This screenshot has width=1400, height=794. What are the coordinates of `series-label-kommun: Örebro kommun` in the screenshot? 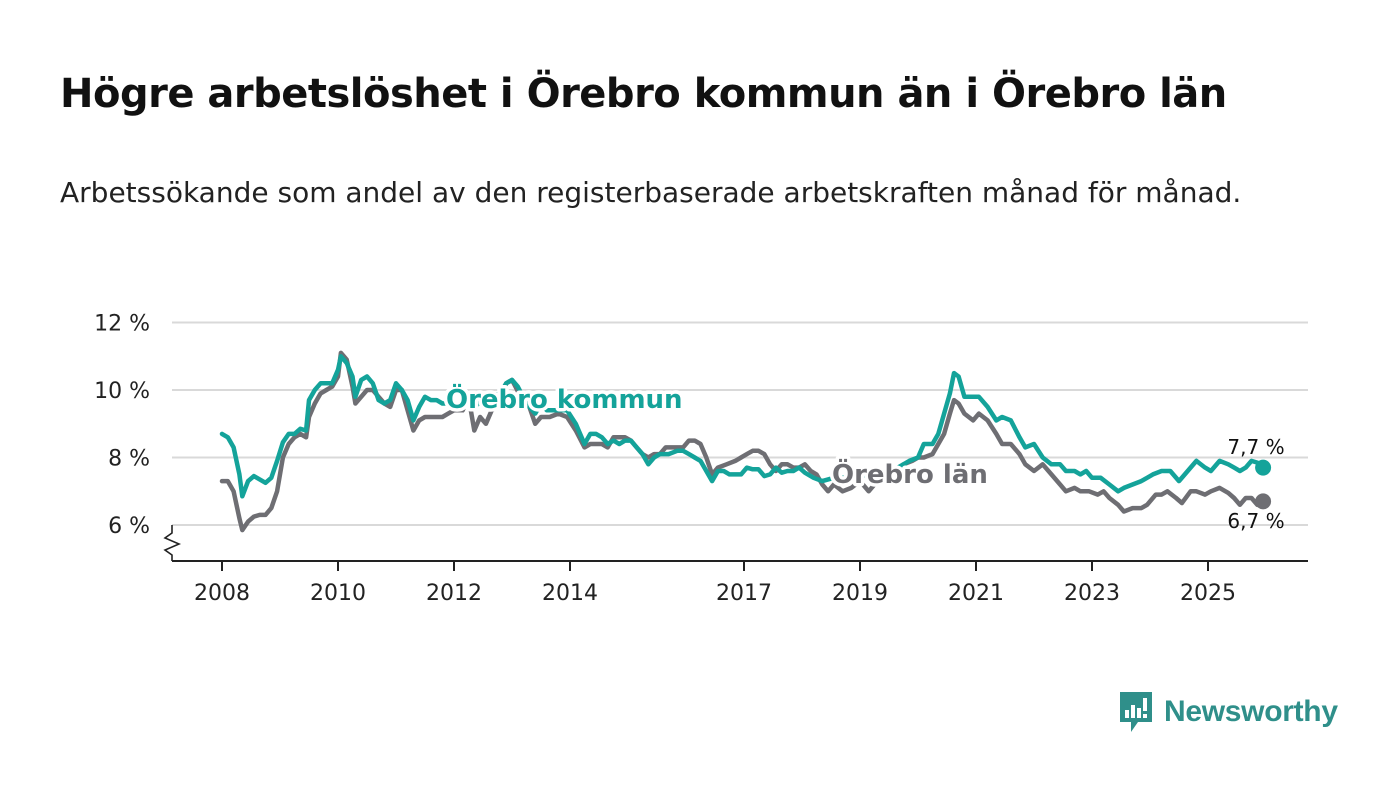 It's located at (564, 398).